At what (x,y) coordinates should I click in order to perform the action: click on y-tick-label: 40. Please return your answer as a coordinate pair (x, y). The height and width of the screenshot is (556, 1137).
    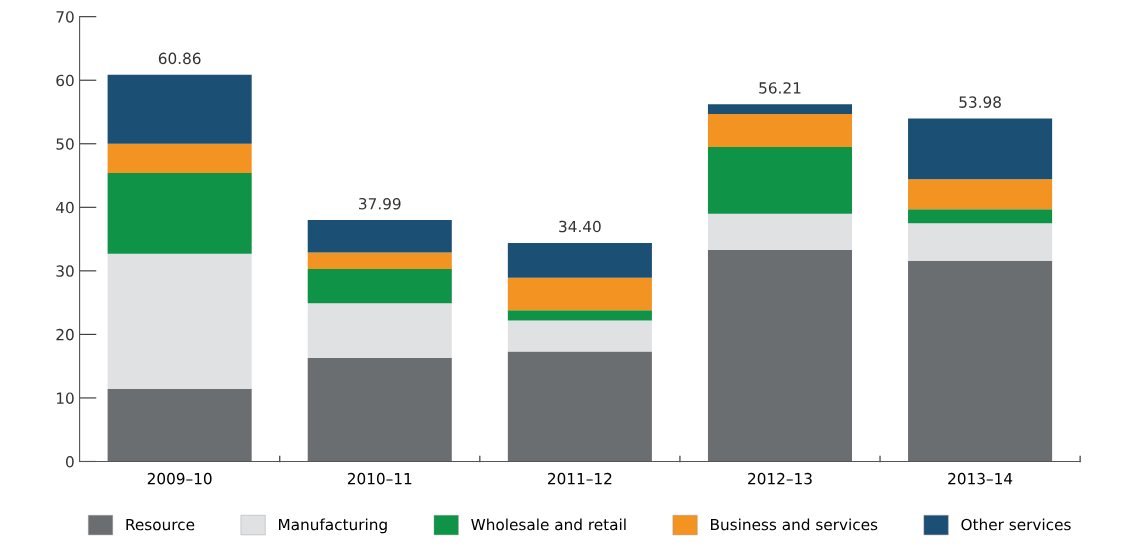
    Looking at the image, I should click on (65, 207).